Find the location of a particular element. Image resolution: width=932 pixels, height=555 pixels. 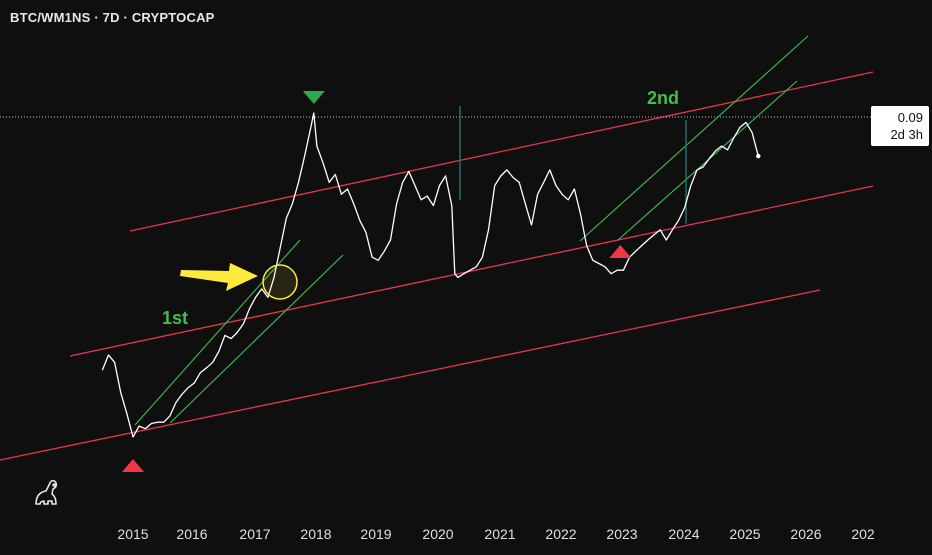

green-channel-2nd-upper is located at coordinates (694, 138).